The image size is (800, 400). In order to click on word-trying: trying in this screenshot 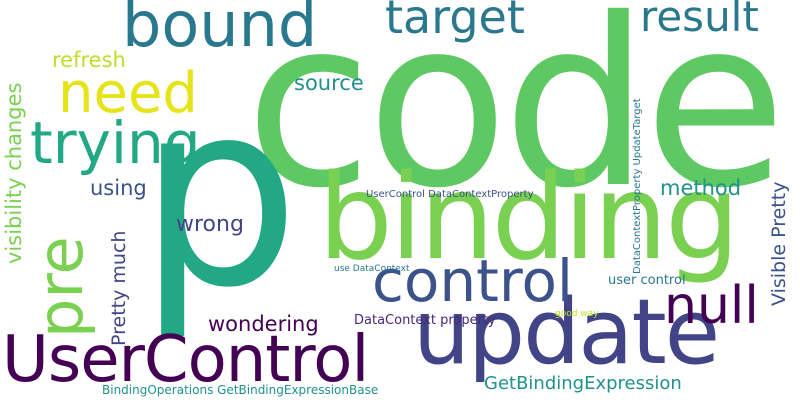, I will do `click(115, 143)`.